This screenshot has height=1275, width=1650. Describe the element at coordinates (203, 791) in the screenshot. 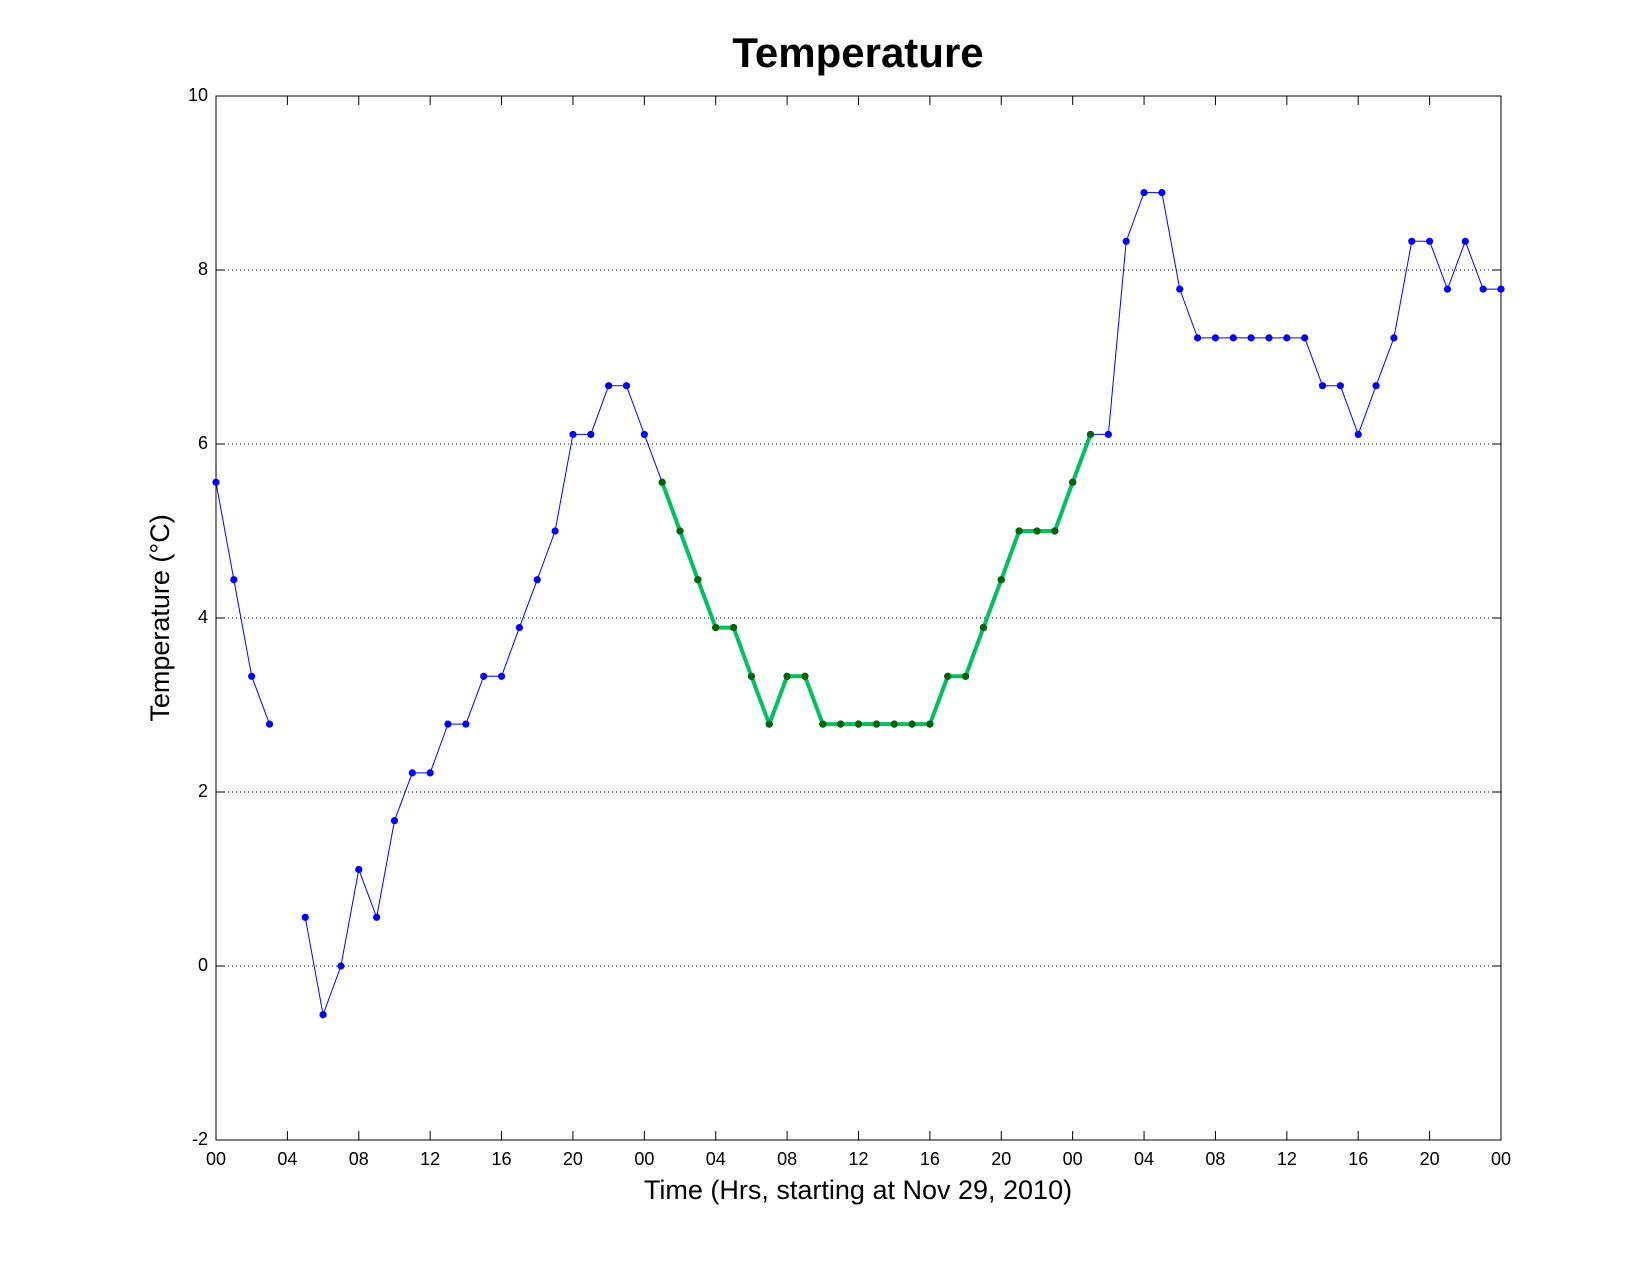

I see `y-tick-label: 2` at that location.